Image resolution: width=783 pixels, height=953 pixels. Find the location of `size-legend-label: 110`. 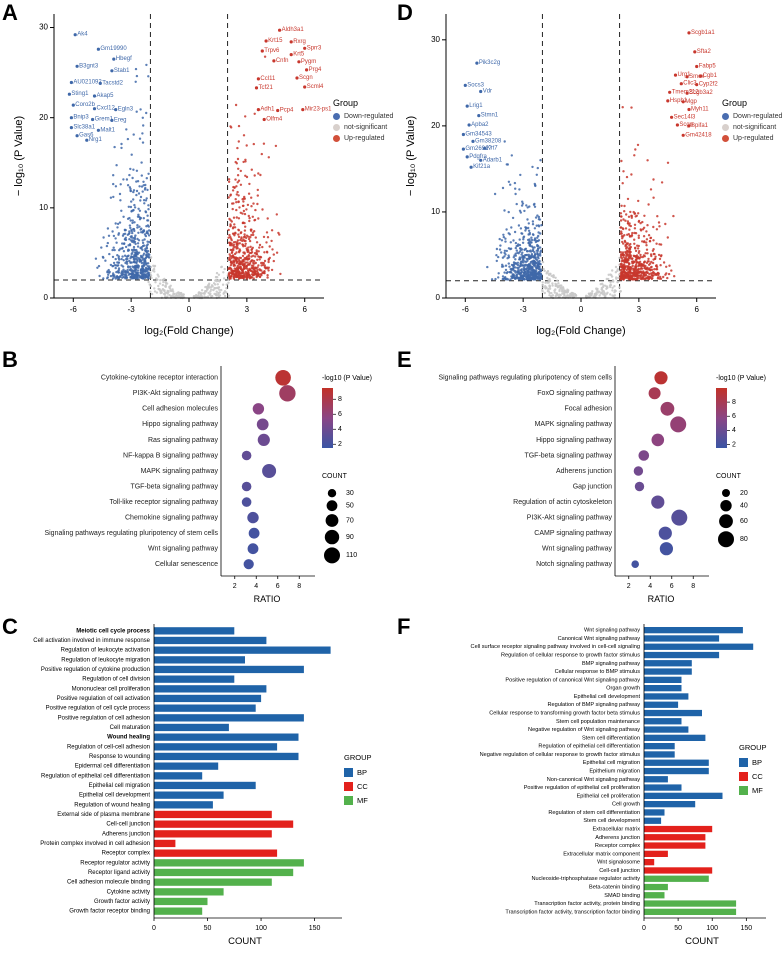

size-legend-label: 110 is located at coordinates (351, 555).